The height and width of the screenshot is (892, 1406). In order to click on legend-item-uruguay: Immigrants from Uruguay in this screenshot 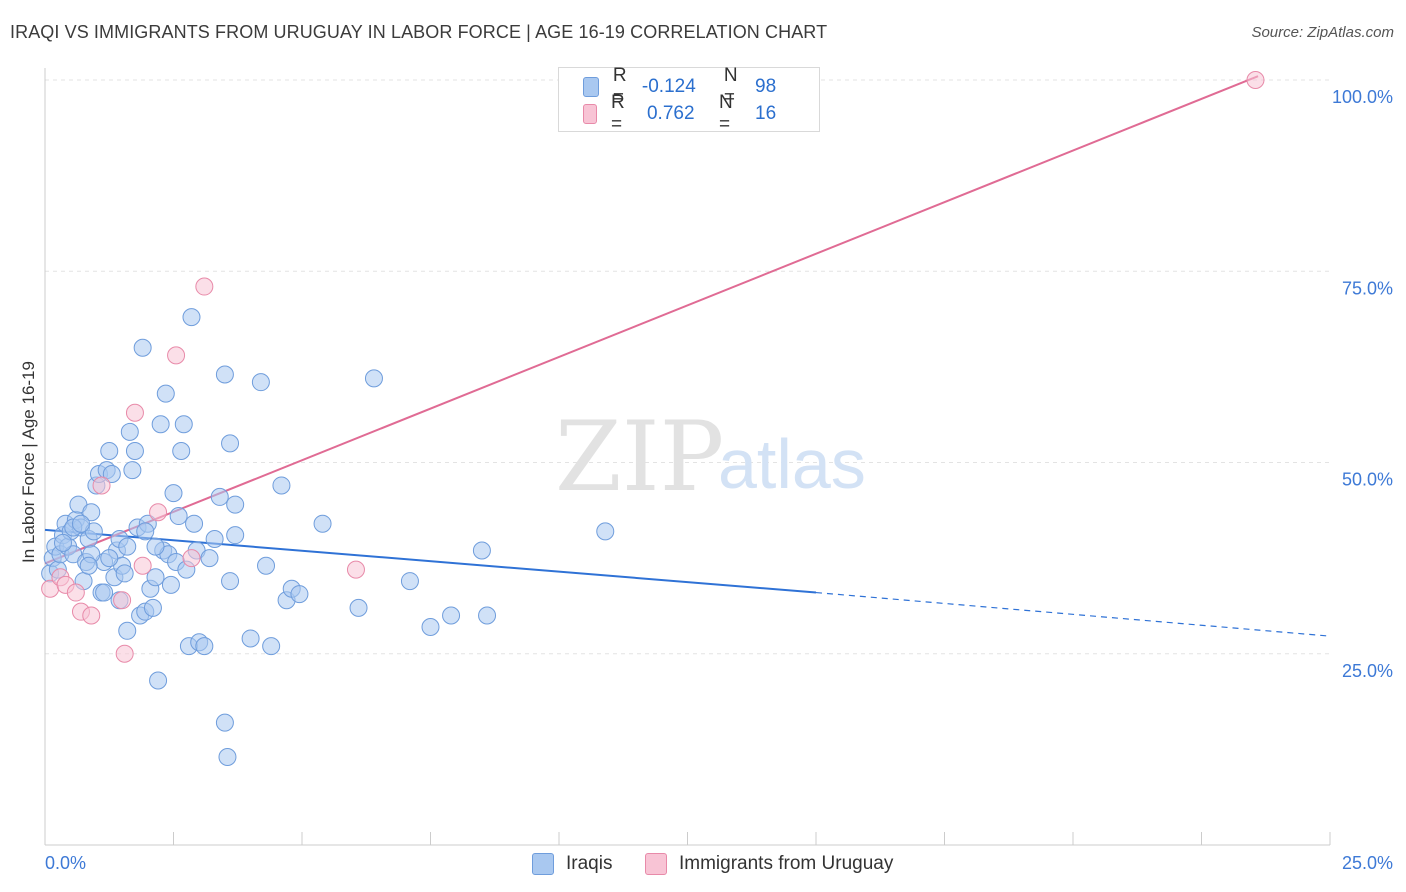, I will do `click(769, 864)`.